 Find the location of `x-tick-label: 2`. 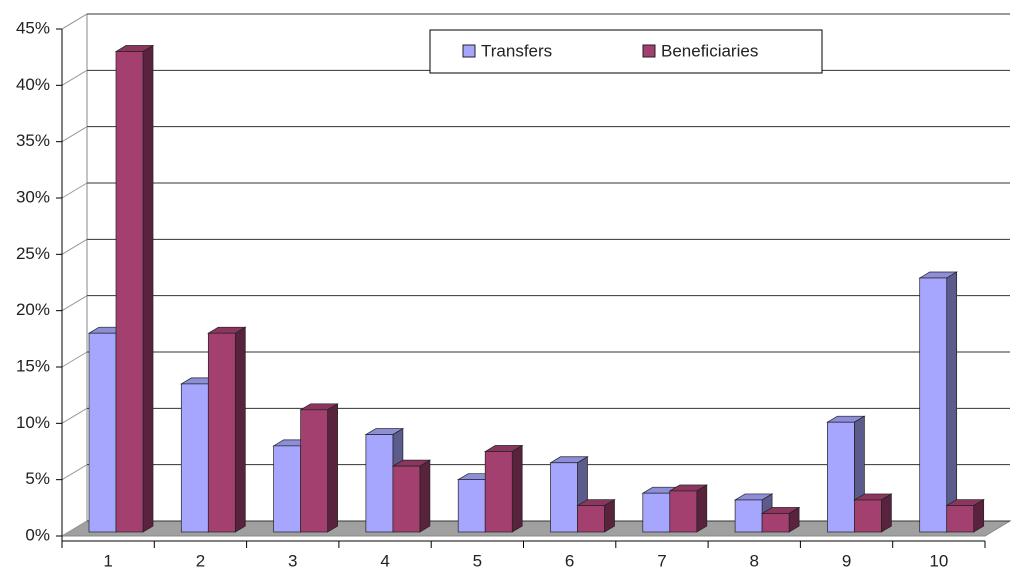

x-tick-label: 2 is located at coordinates (200, 560).